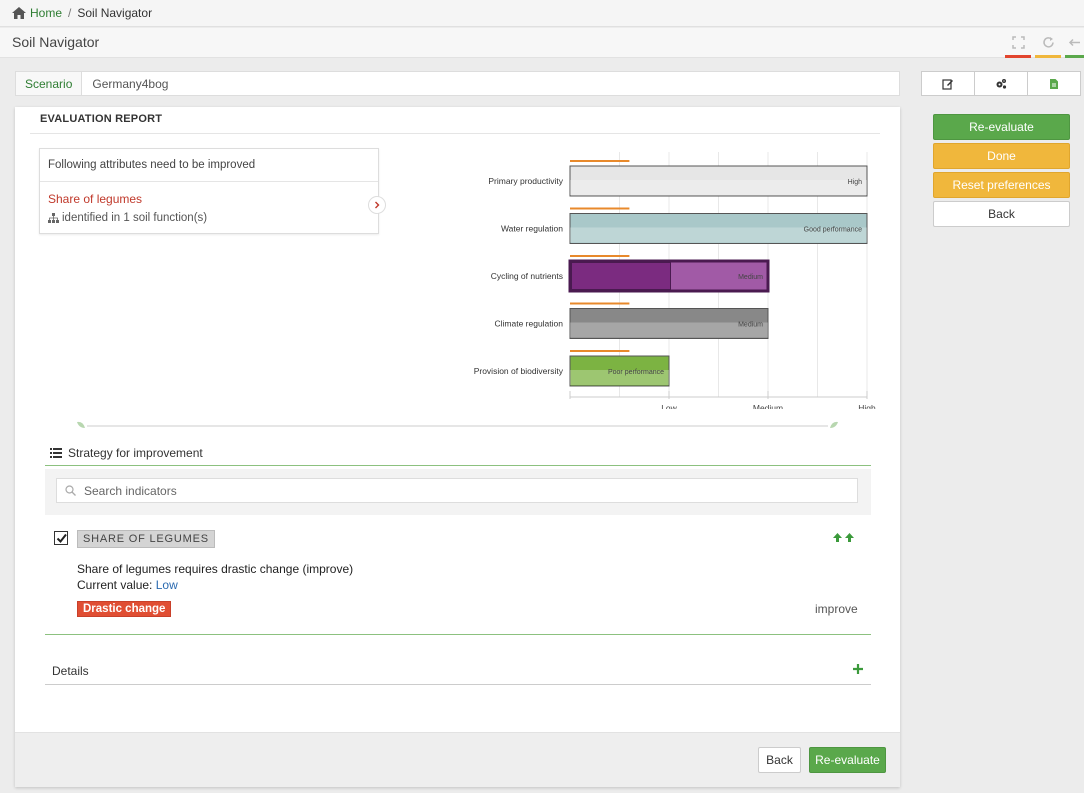  Describe the element at coordinates (458, 684) in the screenshot. I see `details-divider` at that location.